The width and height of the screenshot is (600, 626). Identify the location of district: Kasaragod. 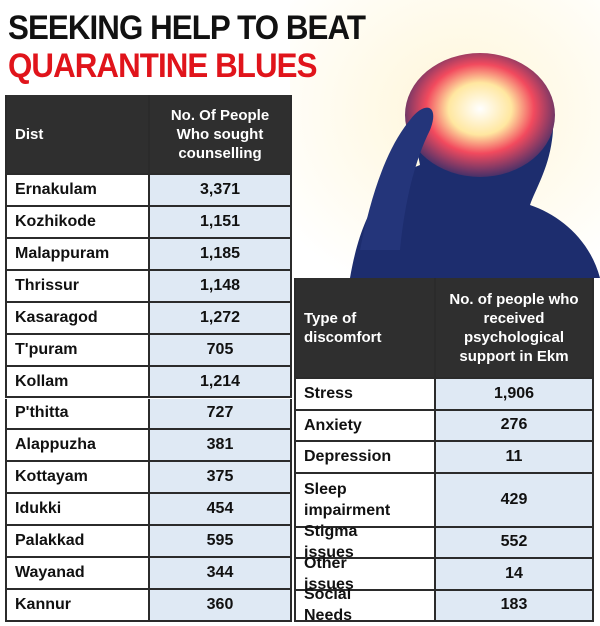
(77, 318).